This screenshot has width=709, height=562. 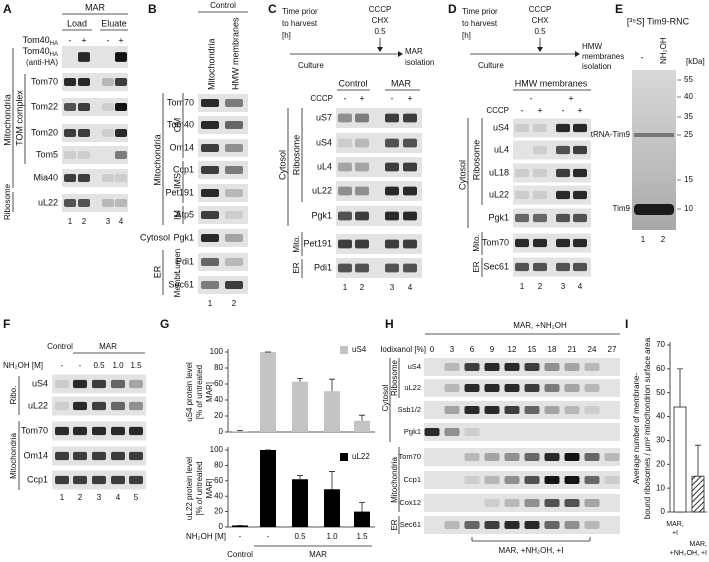 I want to click on label: Tom70, so click(x=180, y=102).